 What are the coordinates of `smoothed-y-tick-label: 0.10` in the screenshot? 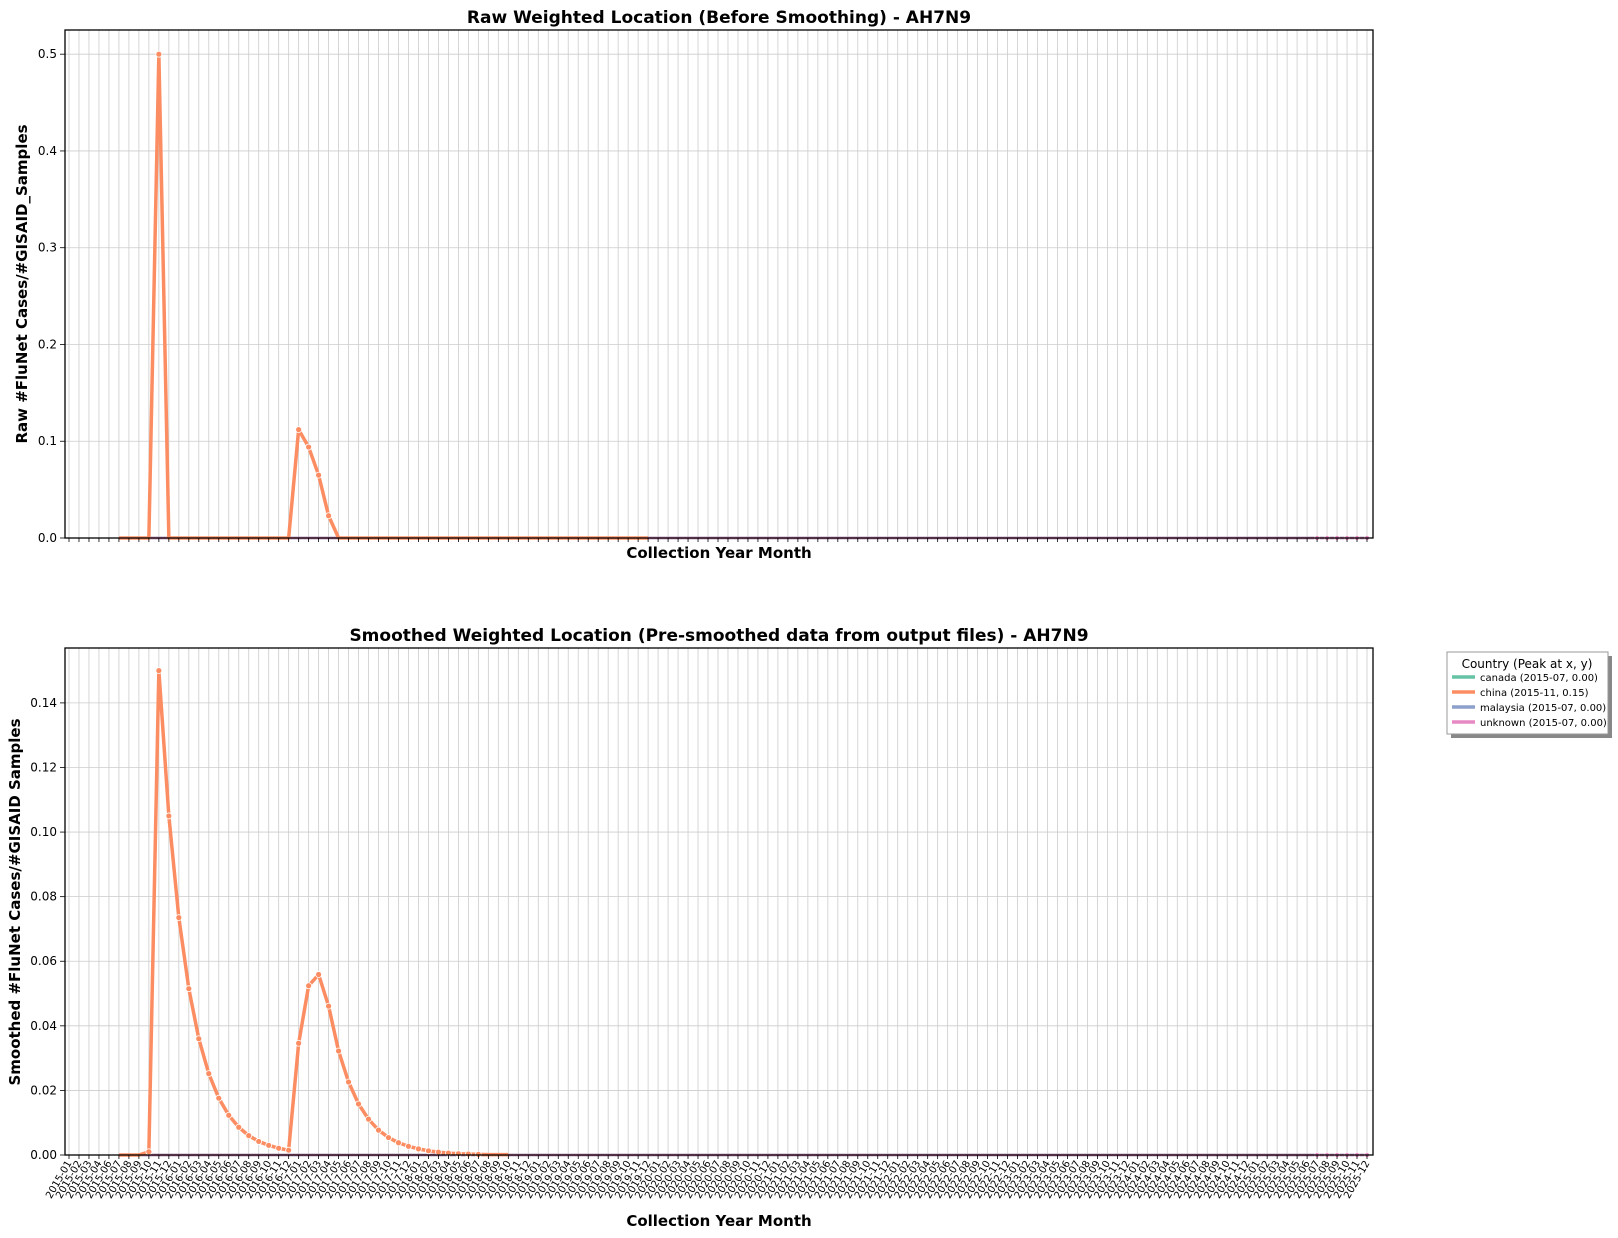 It's located at (43, 832).